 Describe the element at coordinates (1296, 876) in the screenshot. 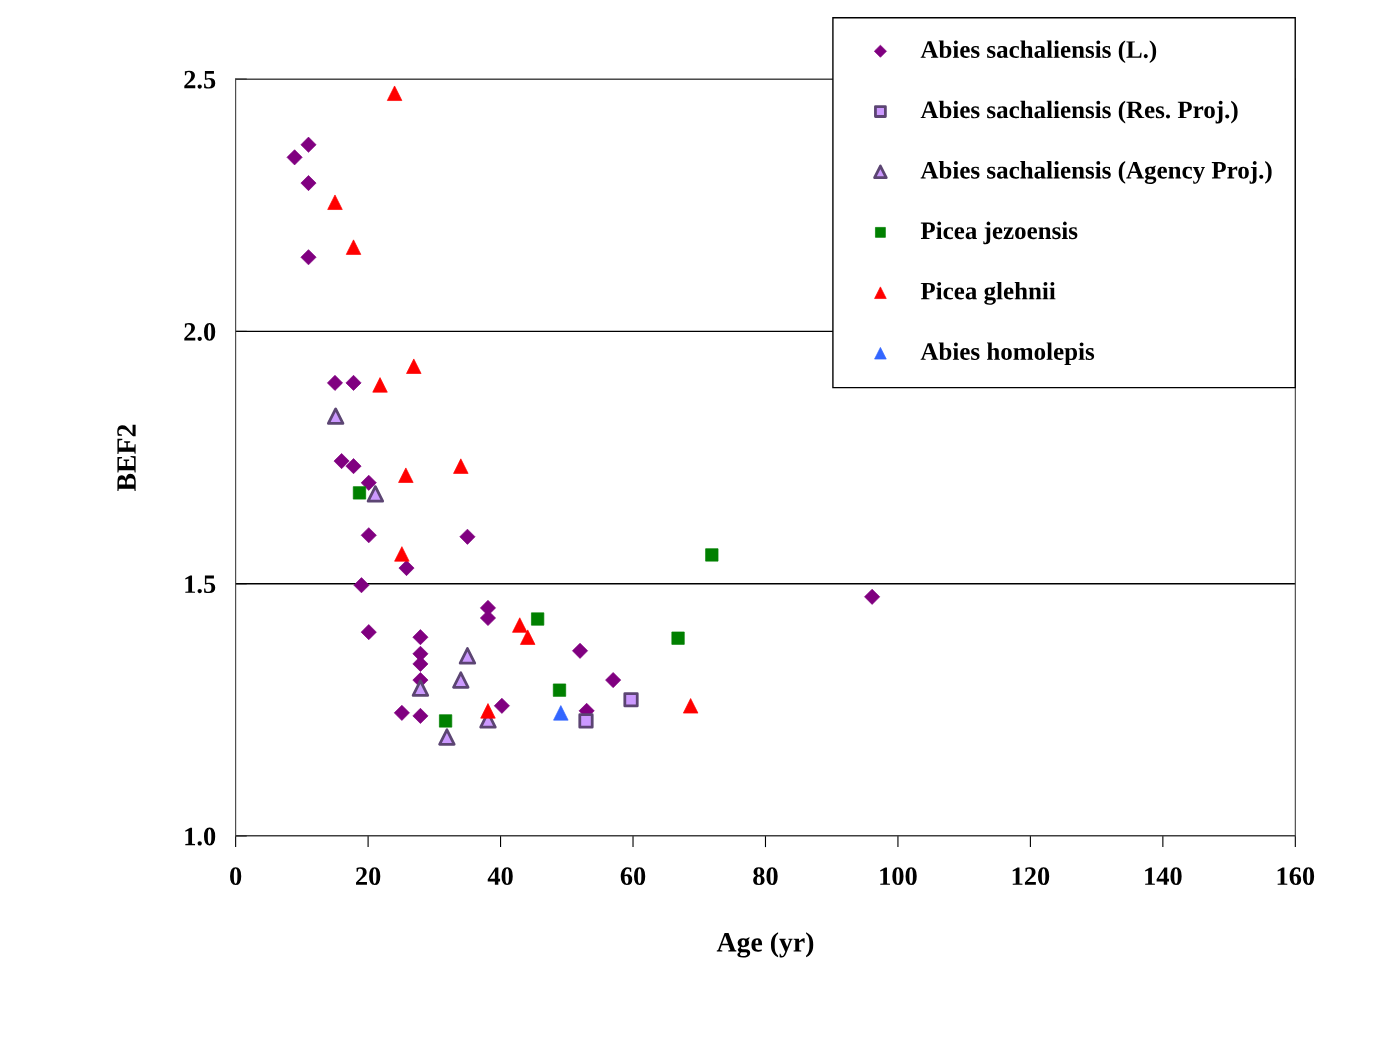

I see `x-tick-label: 160` at that location.